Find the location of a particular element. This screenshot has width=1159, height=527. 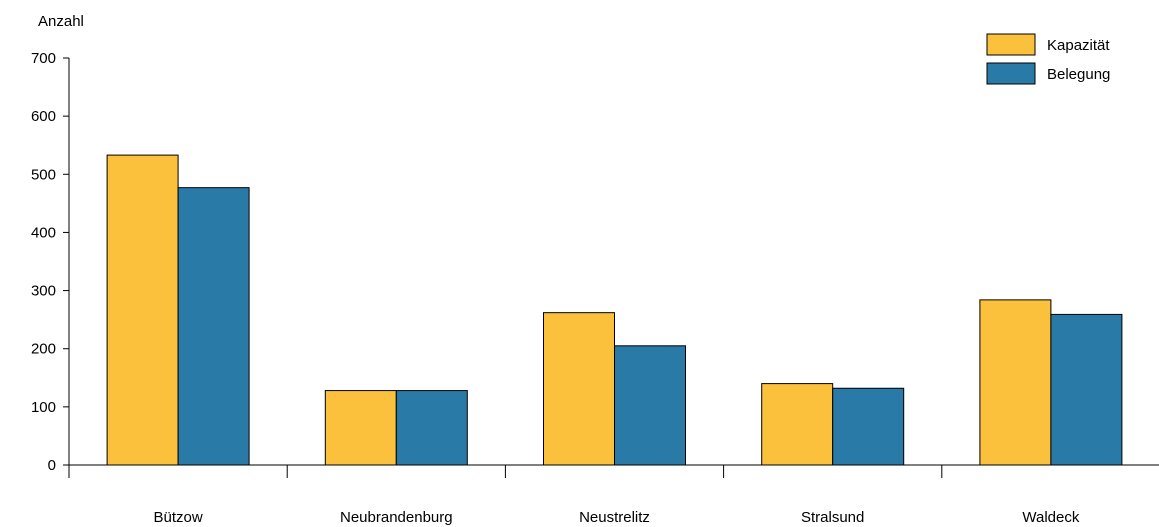

y-axis-title: Anzahl is located at coordinates (61, 21).